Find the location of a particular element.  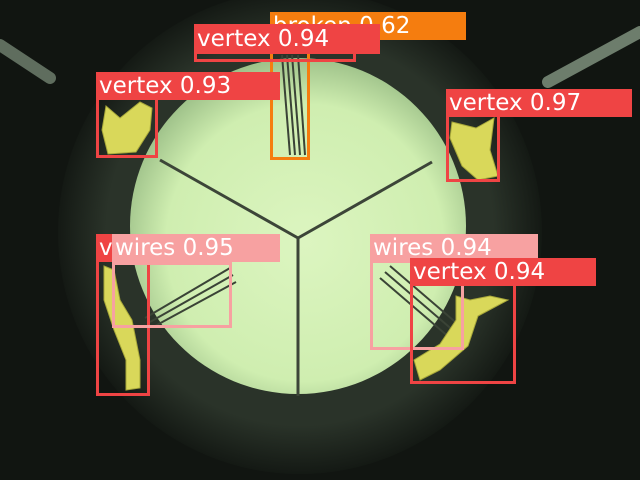

detection-label-vertex-2: vertex 0.93 is located at coordinates (188, 86).